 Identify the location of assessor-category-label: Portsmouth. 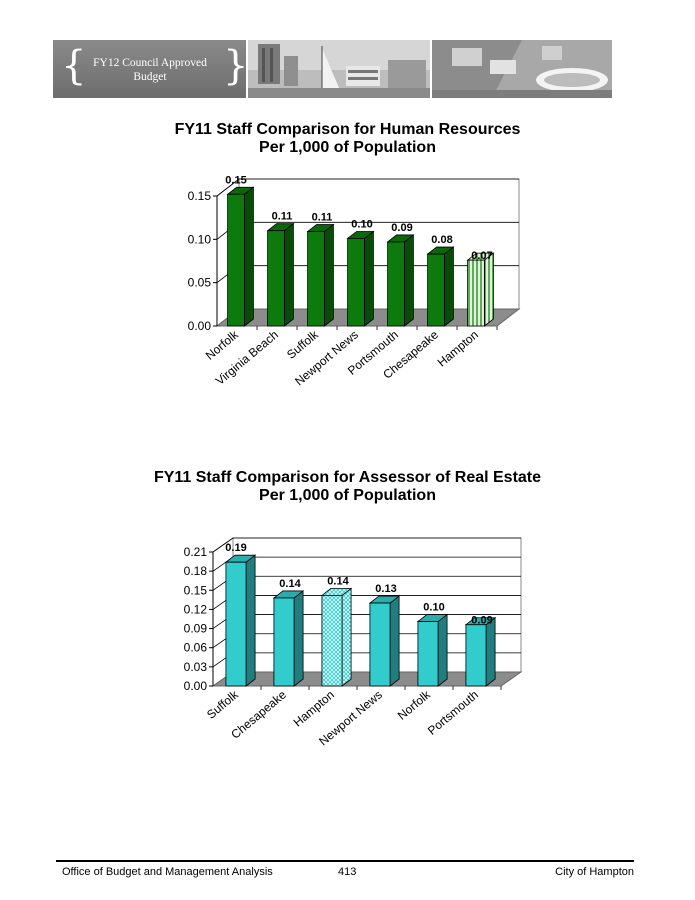
(453, 713).